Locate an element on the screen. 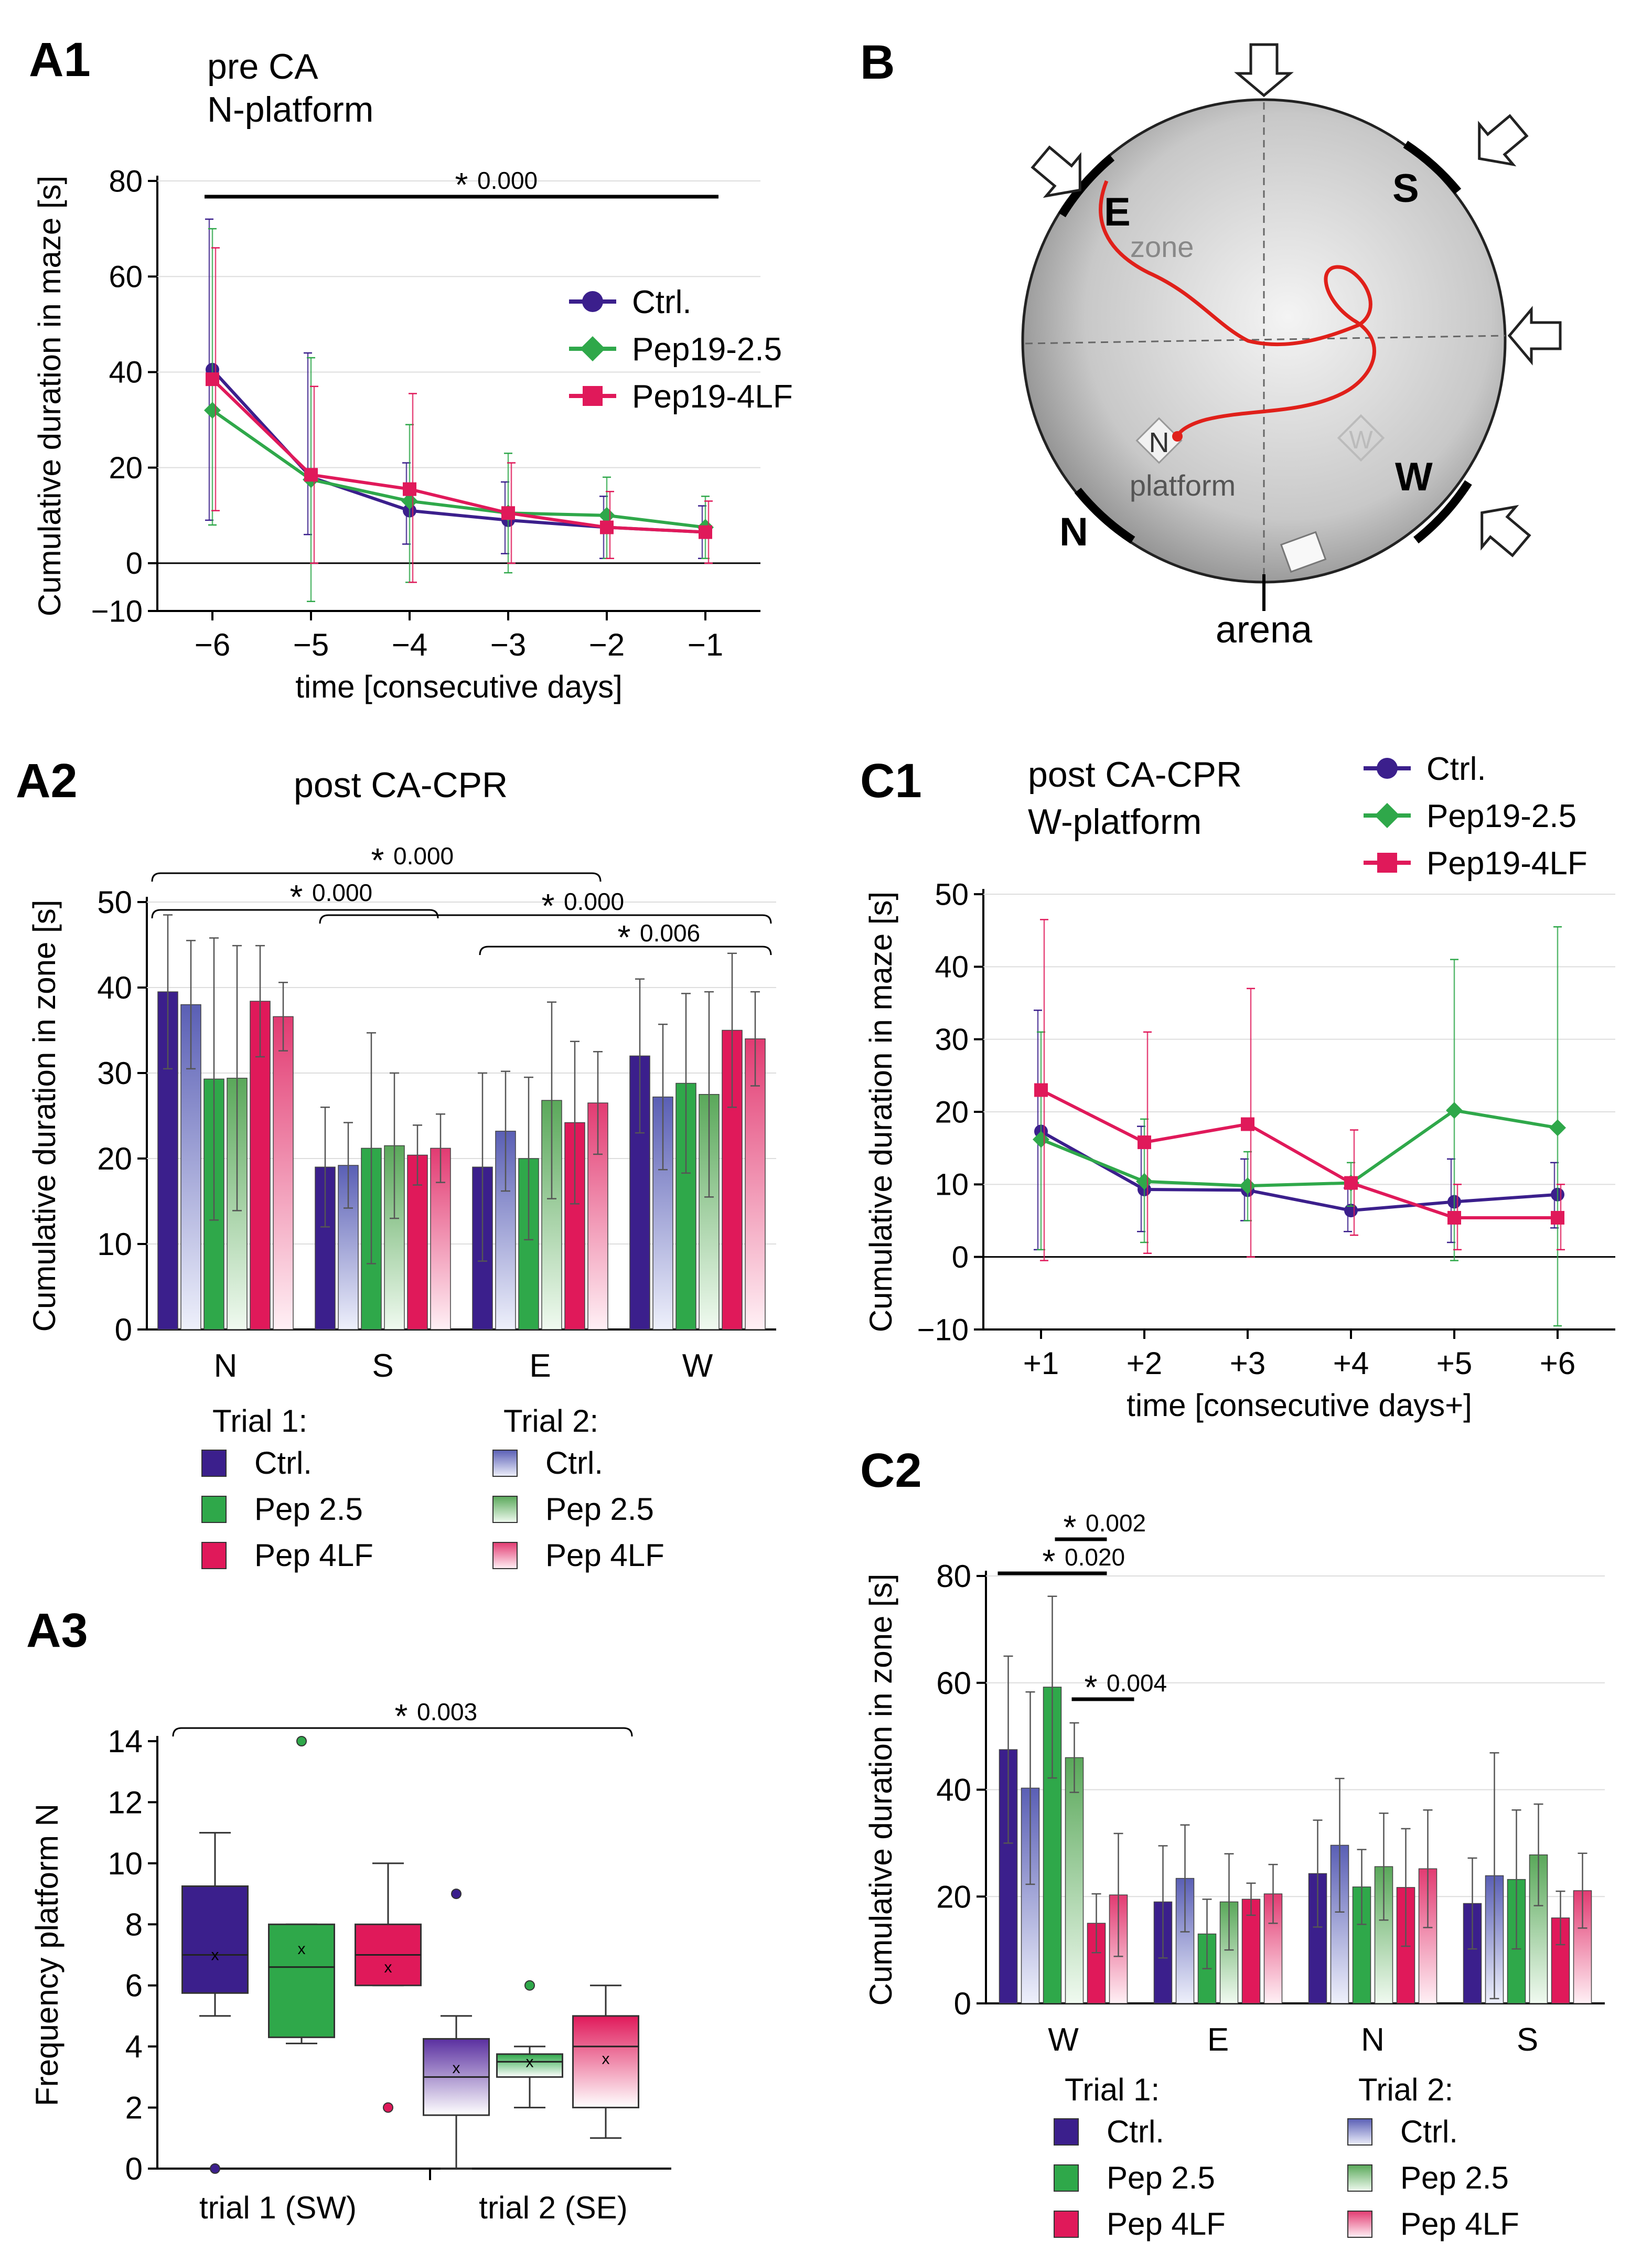 The width and height of the screenshot is (1652, 2263). arena-axis-horizontal is located at coordinates (1266, 340).